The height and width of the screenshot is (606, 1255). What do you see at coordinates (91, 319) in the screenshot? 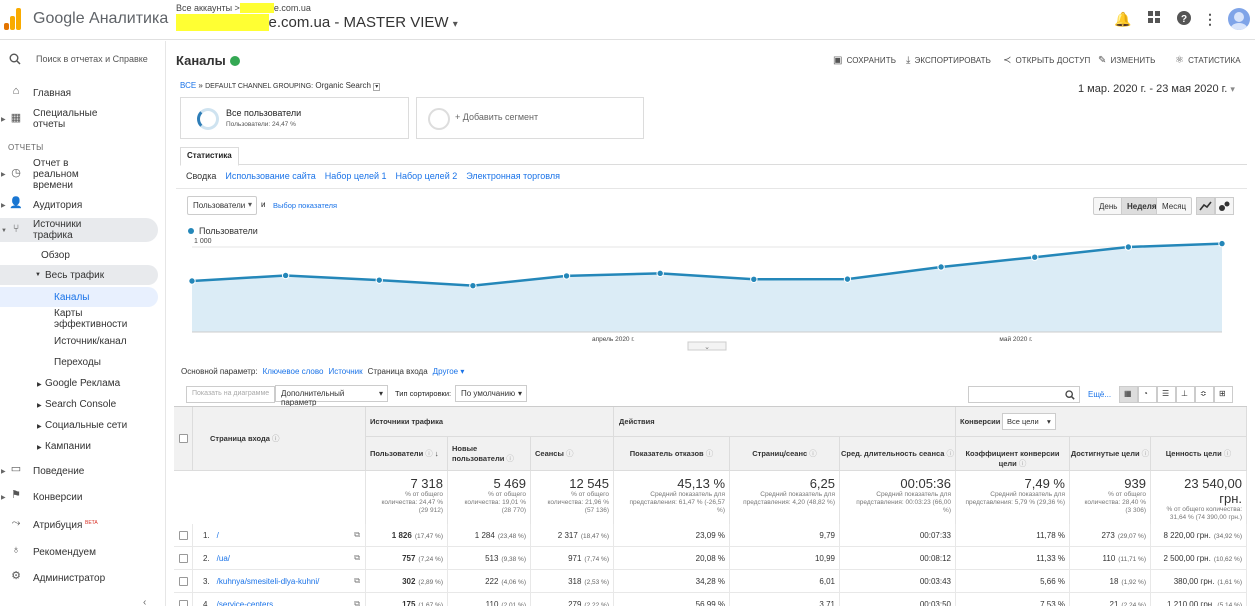
I see `sidebar-item-treemaps: Карты эффективности` at bounding box center [91, 319].